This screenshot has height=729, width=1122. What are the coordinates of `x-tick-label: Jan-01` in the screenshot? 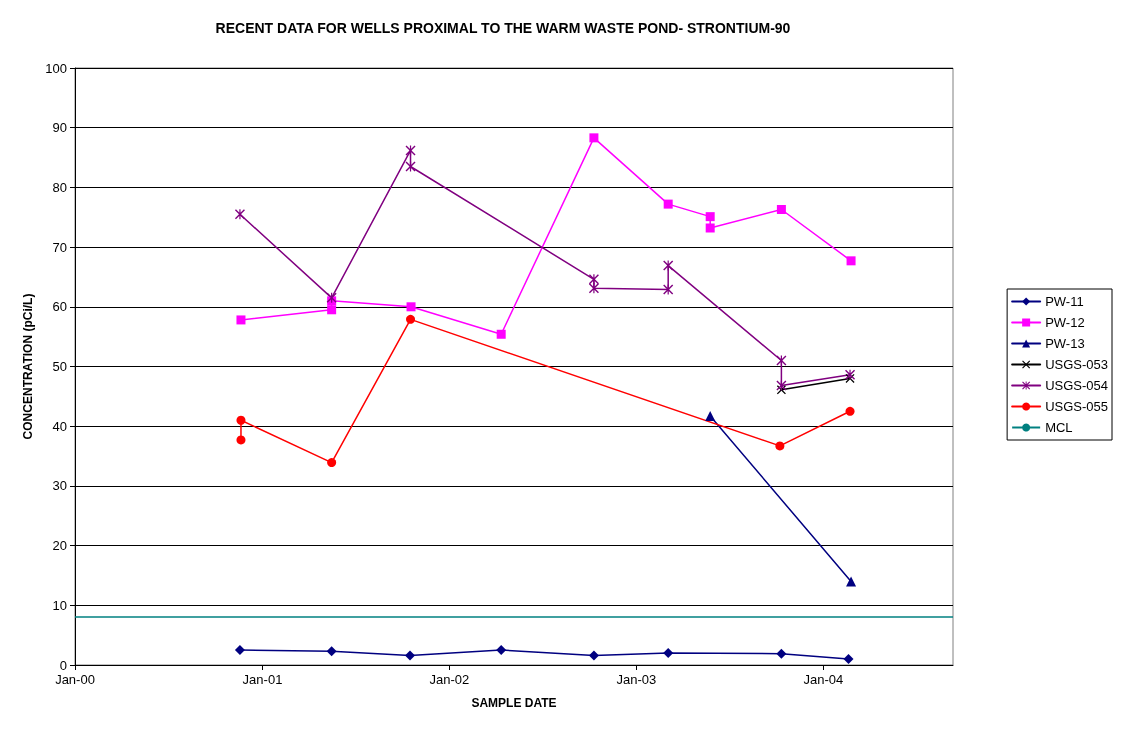 It's located at (262, 679).